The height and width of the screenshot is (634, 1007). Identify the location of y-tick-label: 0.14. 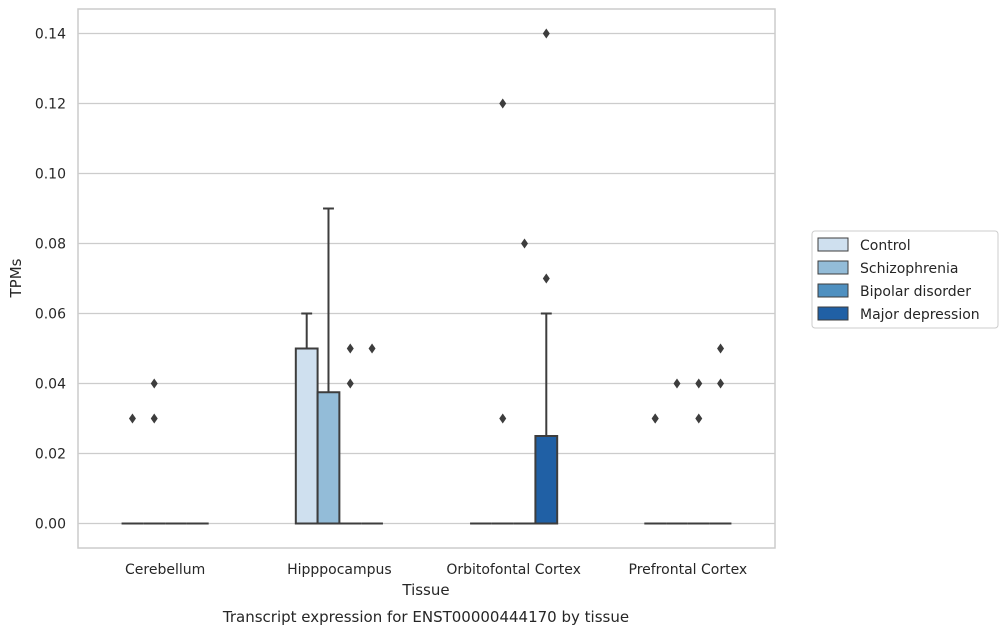
(50, 35).